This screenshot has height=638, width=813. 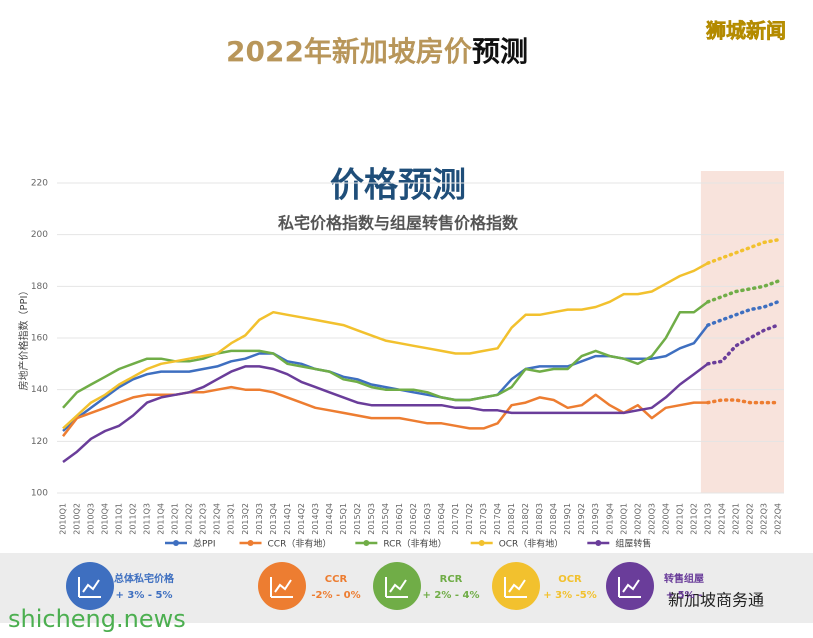 What do you see at coordinates (39, 494) in the screenshot?
I see `y-tick-label: 100` at bounding box center [39, 494].